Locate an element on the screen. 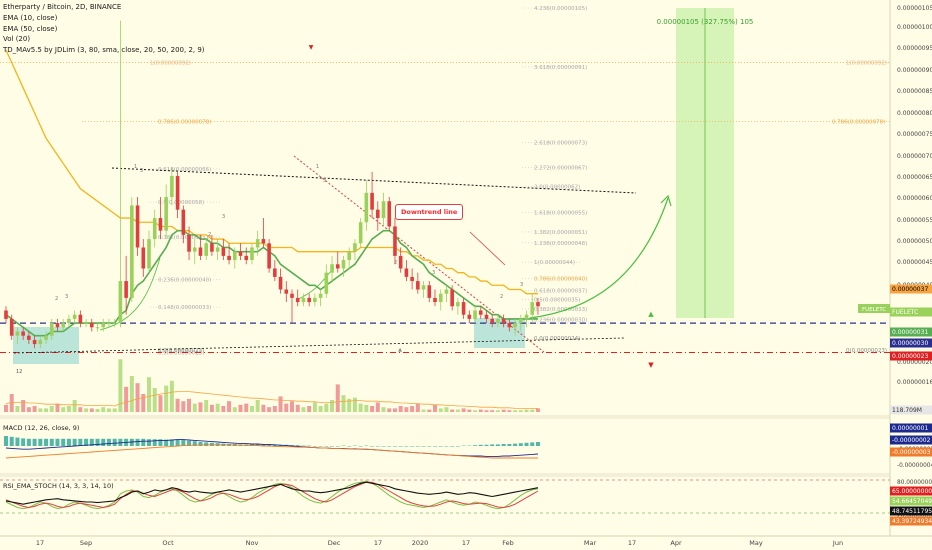 This screenshot has height=550, width=932. fib-upper-label: 1.618(0.00000055) is located at coordinates (560, 214).